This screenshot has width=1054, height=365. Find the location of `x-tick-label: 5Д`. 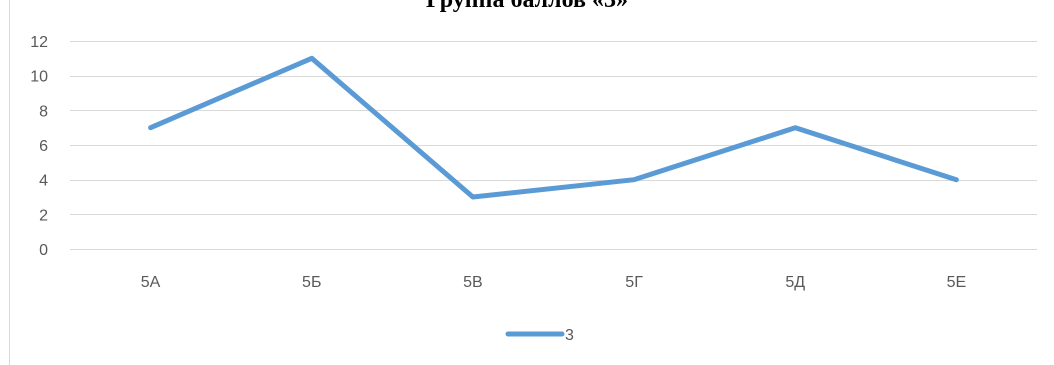

x-tick-label: 5Д is located at coordinates (795, 282).